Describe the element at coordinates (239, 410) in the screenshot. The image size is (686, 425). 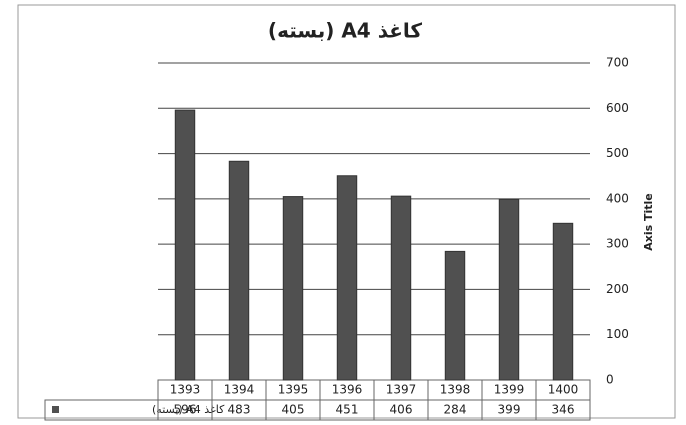
I see `table-value: 483` at that location.